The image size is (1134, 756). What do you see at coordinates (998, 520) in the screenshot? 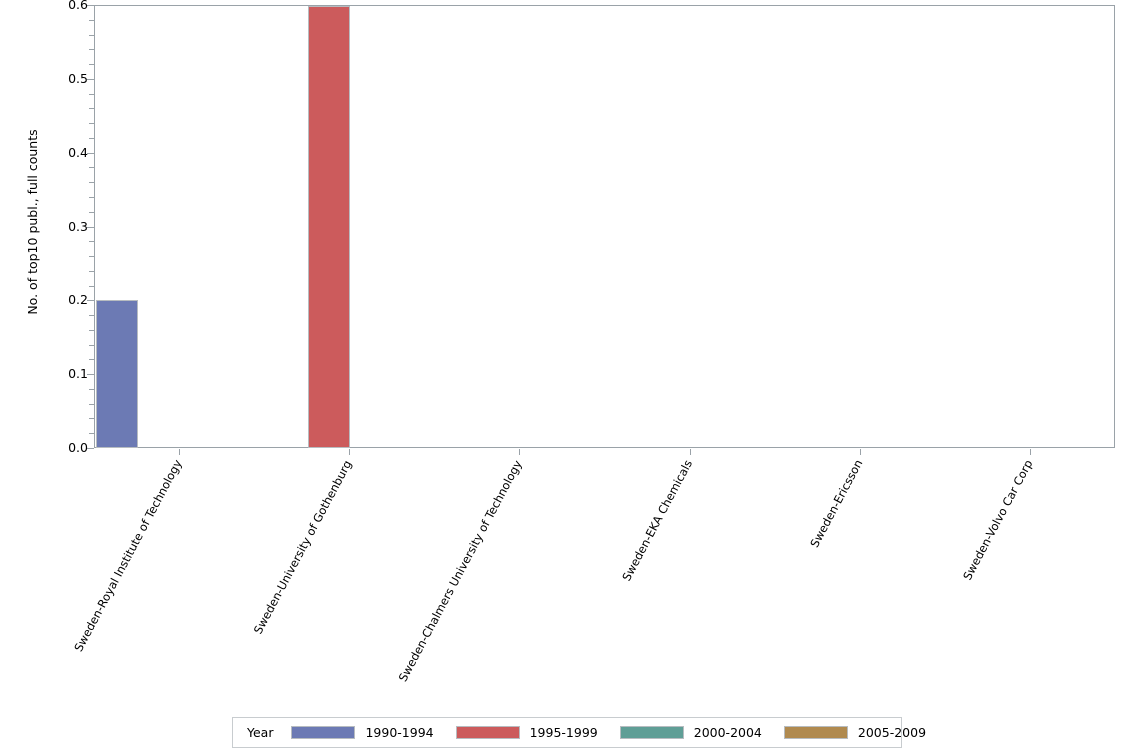
I see `x-axis-category-label: Sweden-Volvo Car Corp` at bounding box center [998, 520].